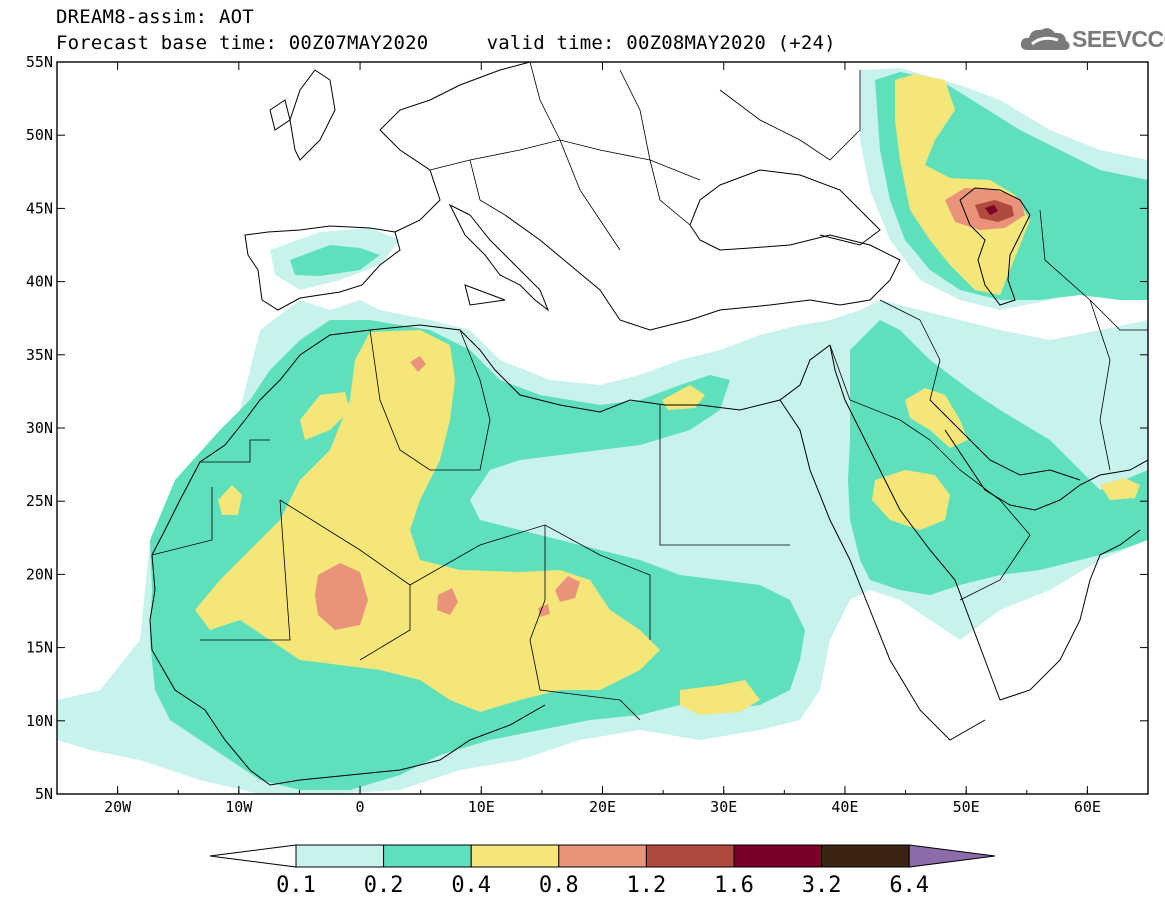 The image size is (1165, 905). Describe the element at coordinates (952, 856) in the screenshot. I see `colorbar-over-triangle` at that location.